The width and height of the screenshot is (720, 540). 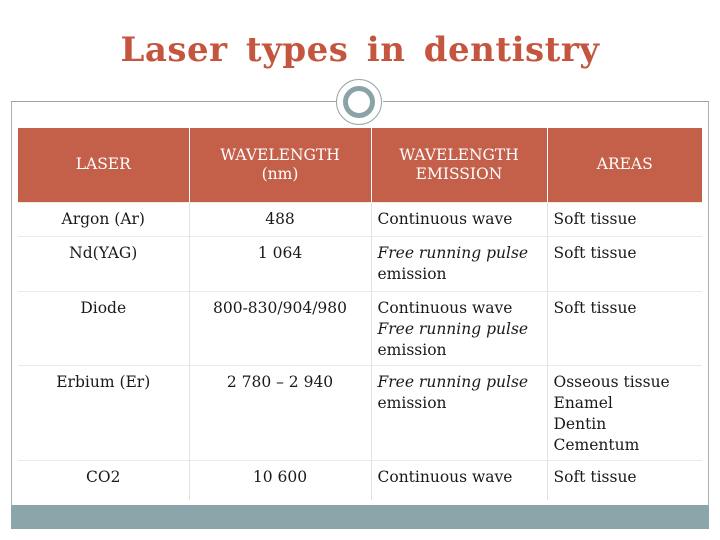 I want to click on table-row: CO2 10 600 Continuous wave Soft tissue, so click(x=360, y=479).